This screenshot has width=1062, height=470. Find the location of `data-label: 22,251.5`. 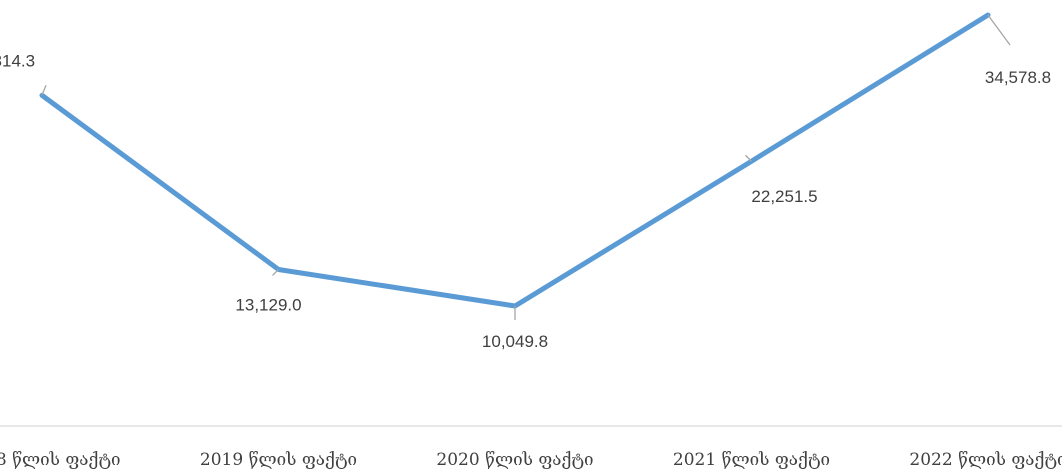

data-label: 22,251.5 is located at coordinates (784, 196).